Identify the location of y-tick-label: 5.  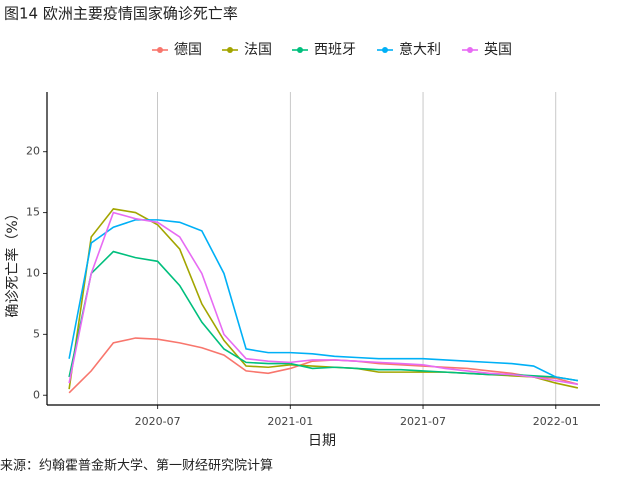
(36, 333).